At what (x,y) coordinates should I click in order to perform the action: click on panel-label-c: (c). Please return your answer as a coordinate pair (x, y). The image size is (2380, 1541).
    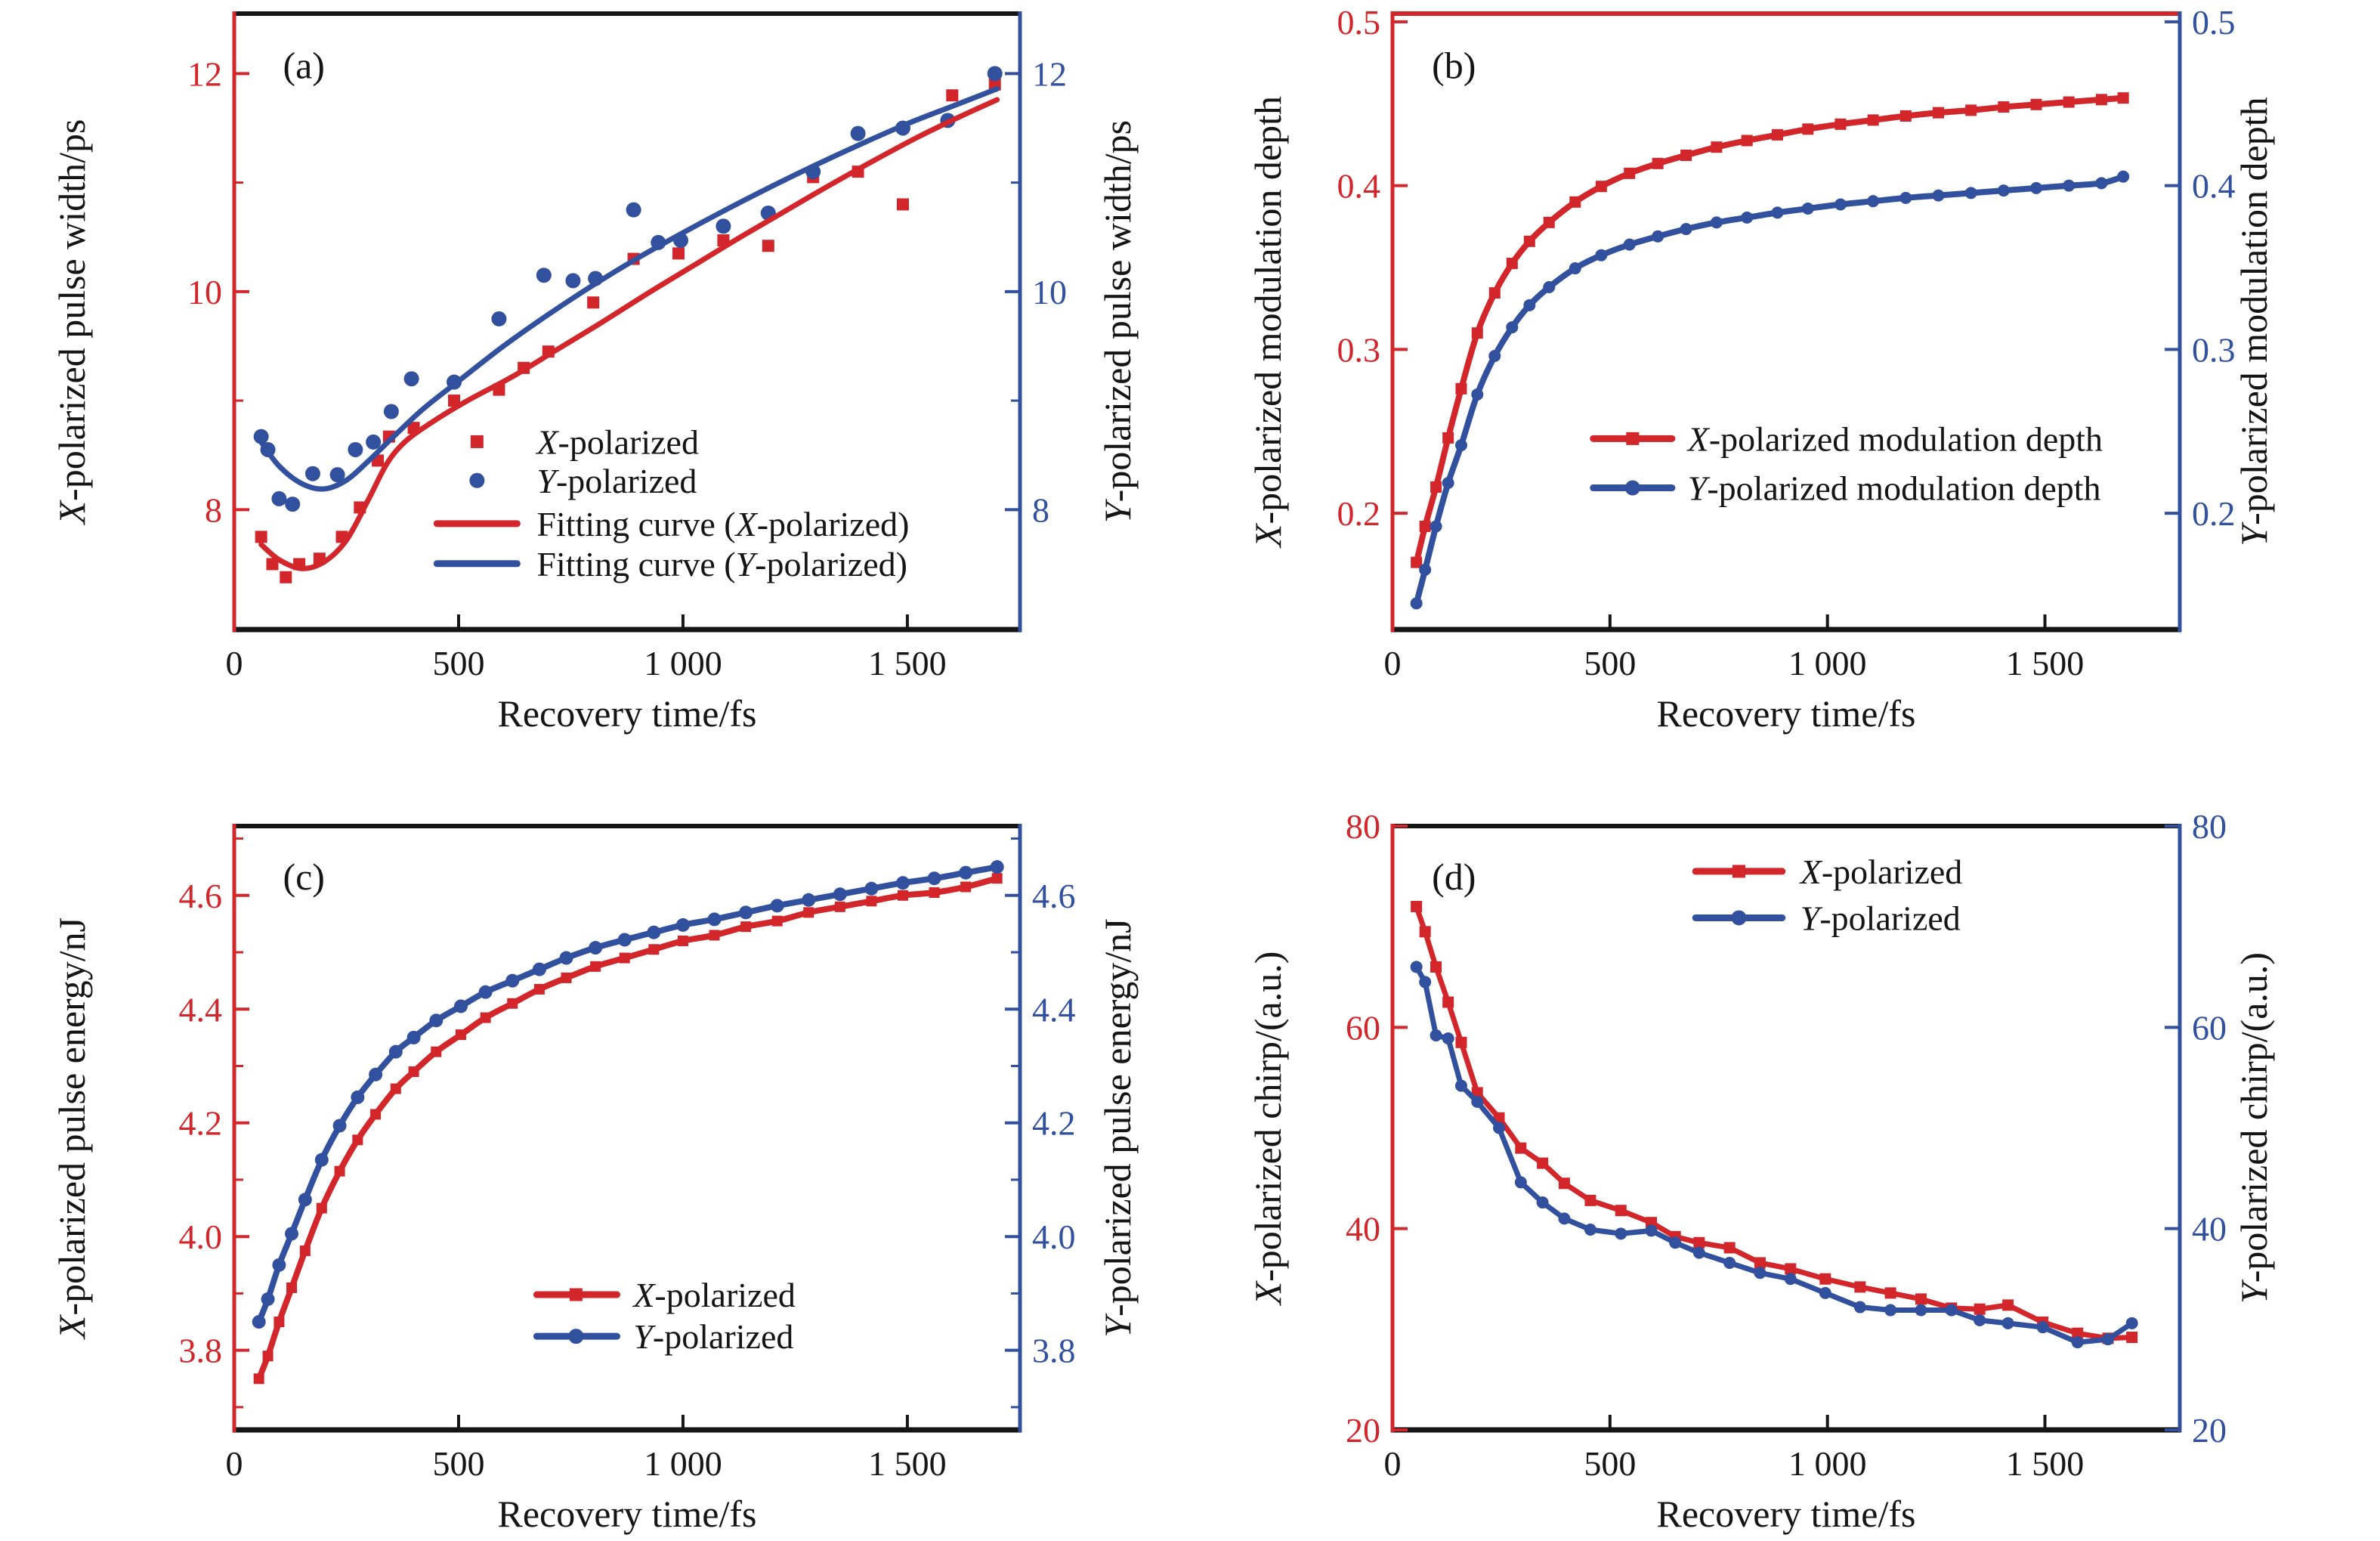
    Looking at the image, I should click on (304, 877).